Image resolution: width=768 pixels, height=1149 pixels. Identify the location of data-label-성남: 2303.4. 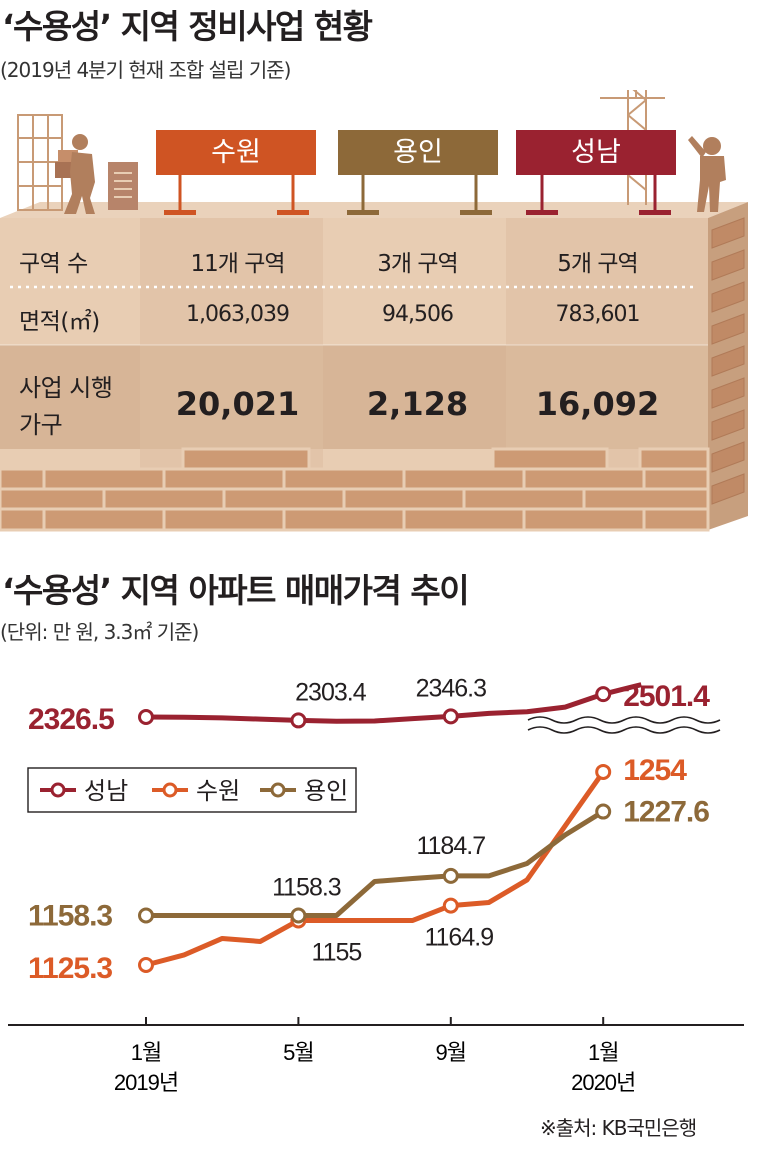
(331, 692).